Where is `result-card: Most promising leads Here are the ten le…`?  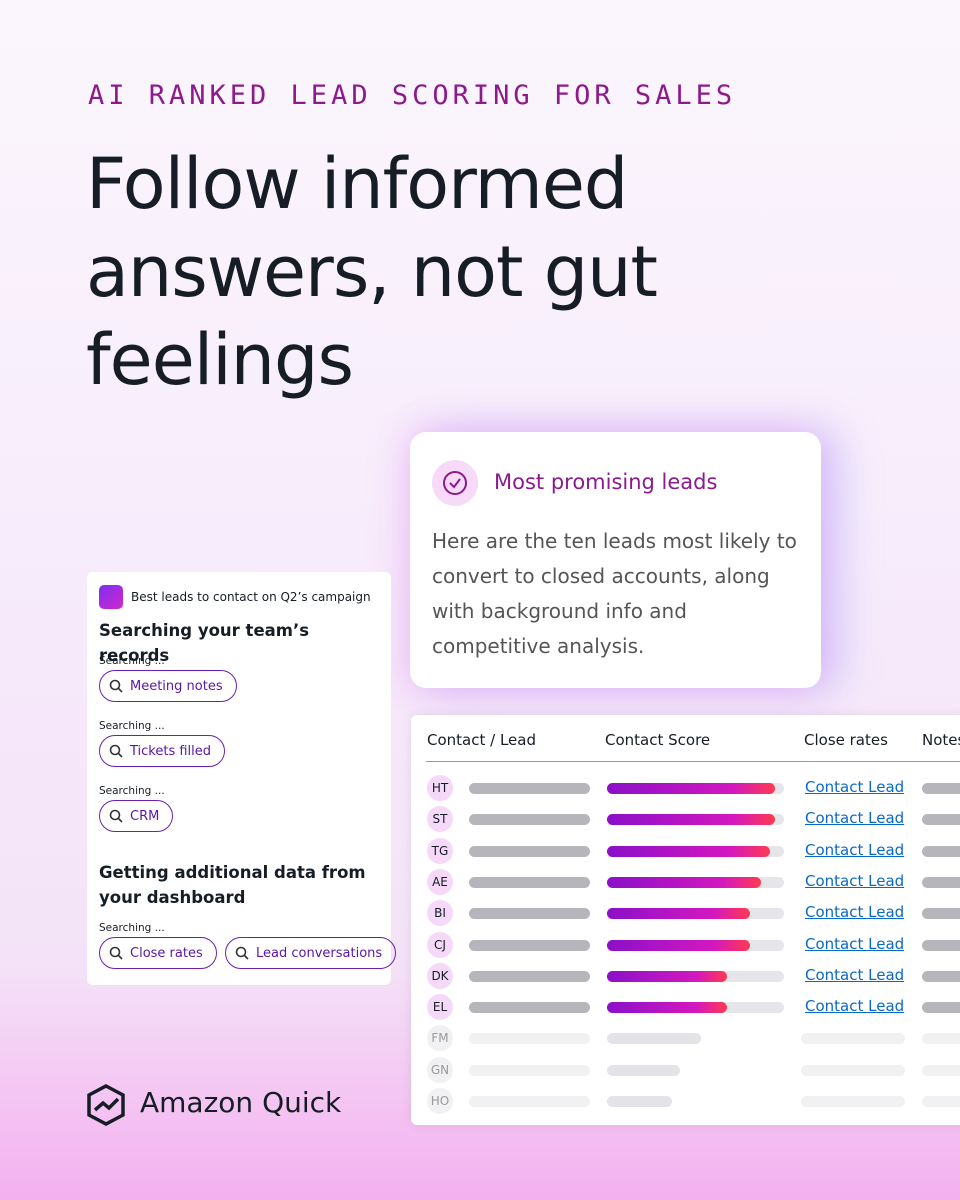
result-card: Most promising leads Here are the ten le… is located at coordinates (615, 560).